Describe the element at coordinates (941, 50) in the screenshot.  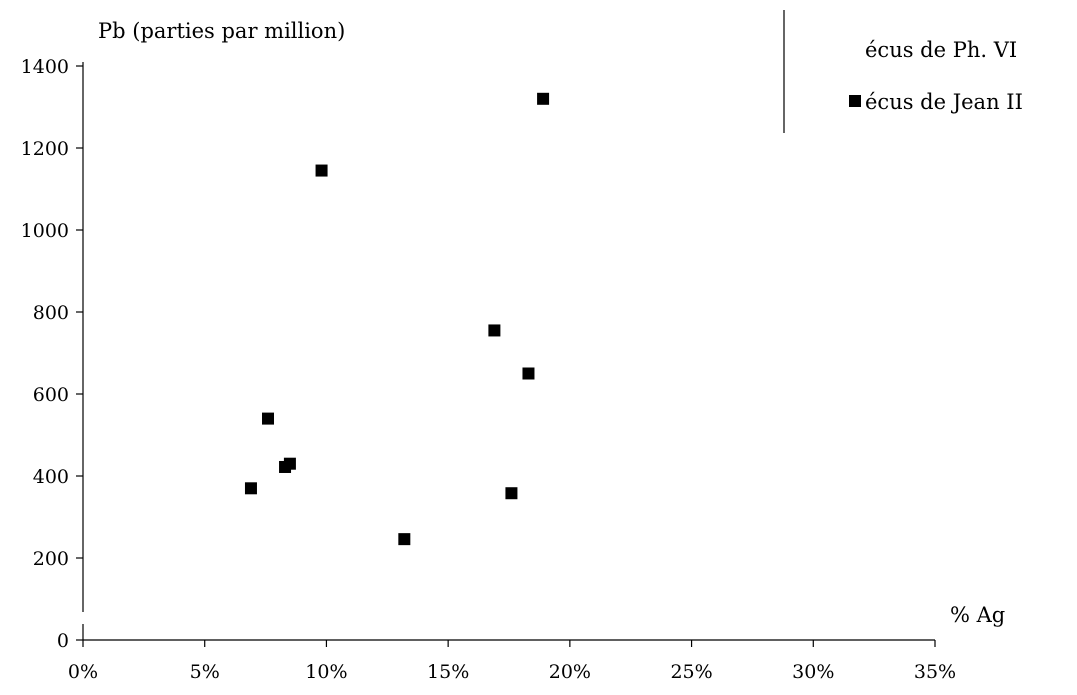
I see `legend-label-ph-vi: écus de Ph. VI` at that location.